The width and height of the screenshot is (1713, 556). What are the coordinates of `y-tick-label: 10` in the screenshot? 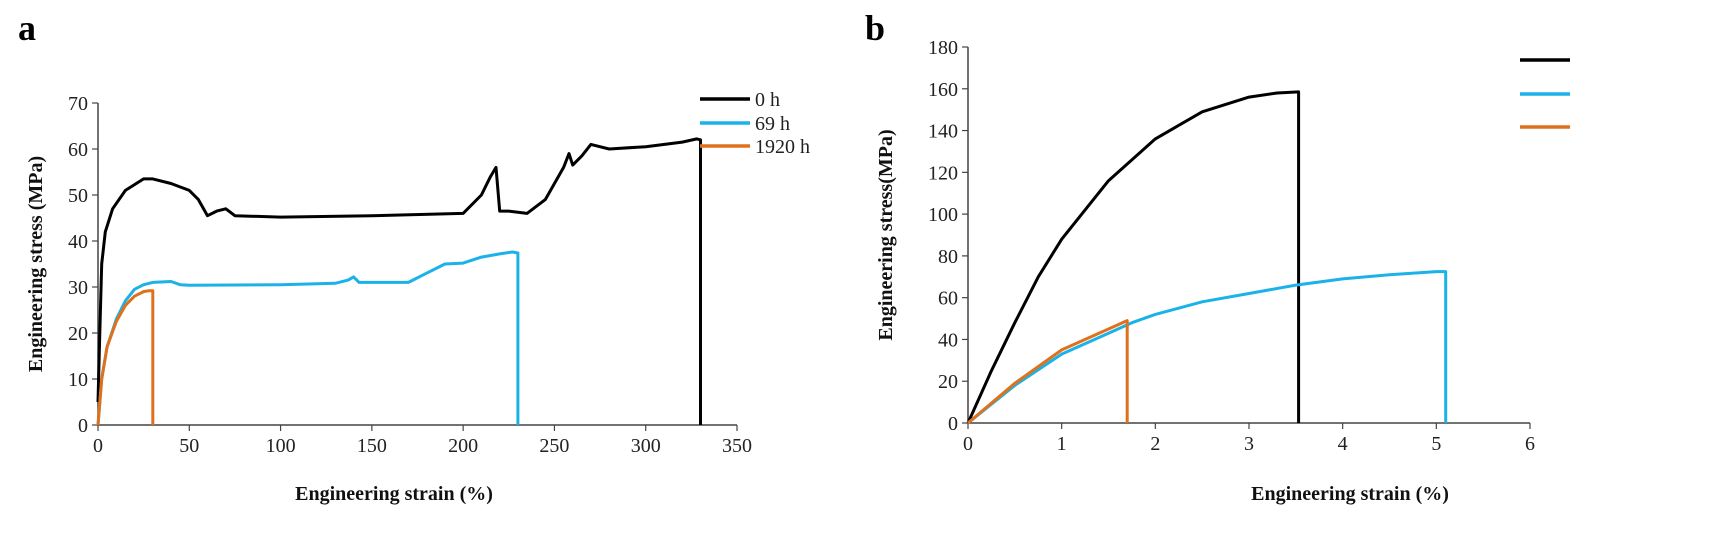 It's located at (78, 380).